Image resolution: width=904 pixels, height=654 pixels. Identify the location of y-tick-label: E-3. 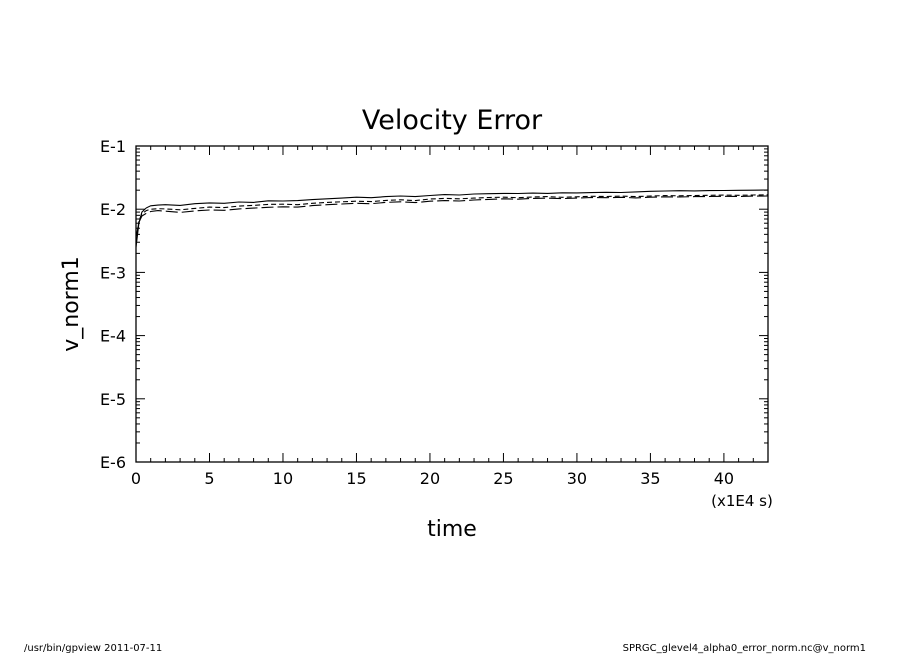
(113, 272).